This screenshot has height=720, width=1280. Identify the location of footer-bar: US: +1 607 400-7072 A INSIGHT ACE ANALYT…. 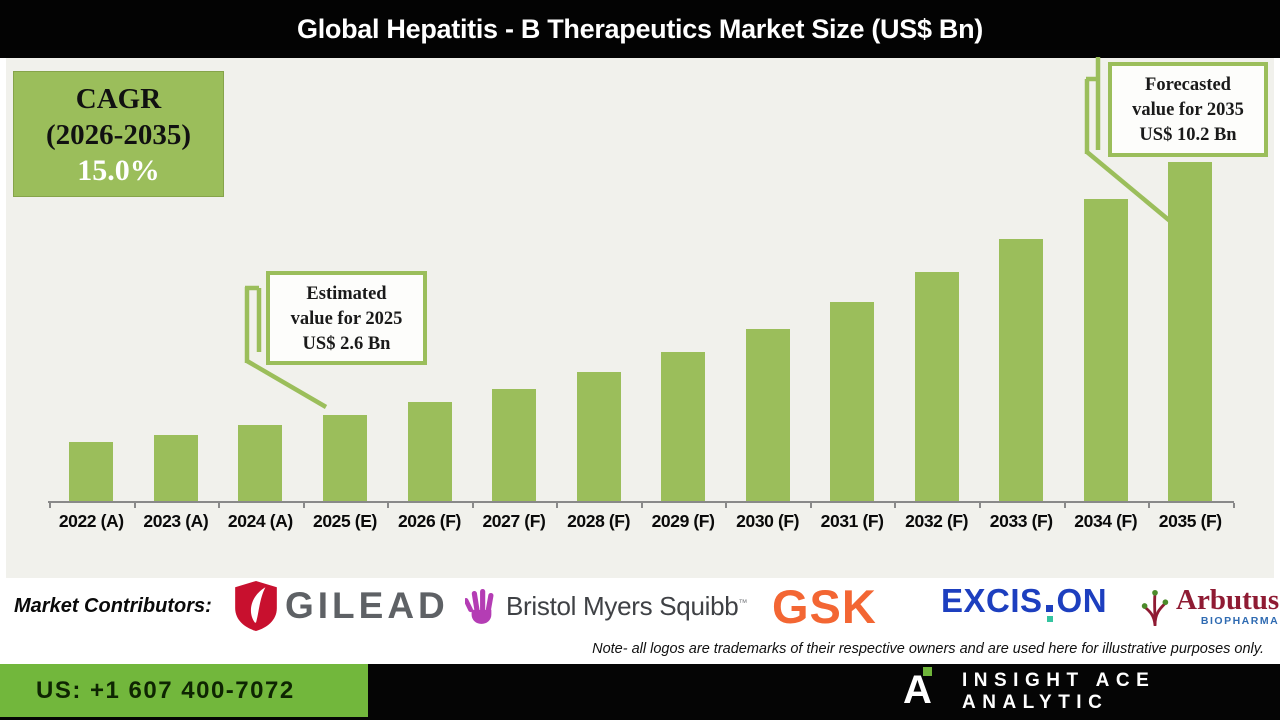
(640, 692).